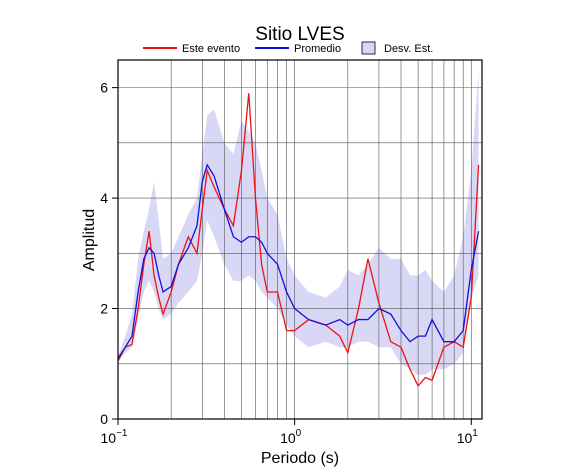  Describe the element at coordinates (211, 49) in the screenshot. I see `legend-label: Este evento` at that location.